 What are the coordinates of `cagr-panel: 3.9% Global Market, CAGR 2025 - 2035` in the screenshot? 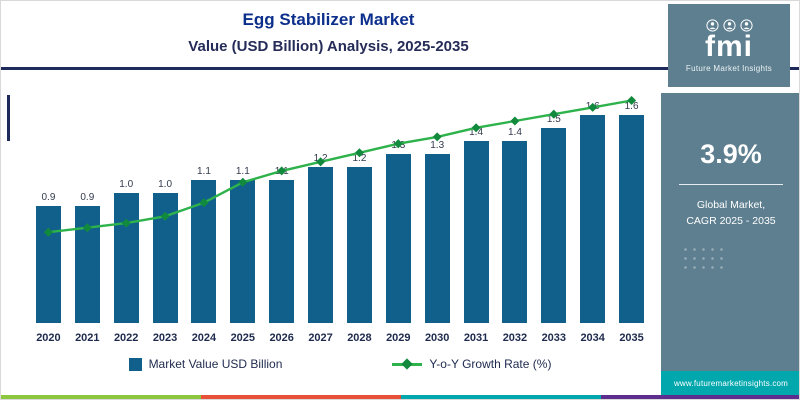 It's located at (730, 232).